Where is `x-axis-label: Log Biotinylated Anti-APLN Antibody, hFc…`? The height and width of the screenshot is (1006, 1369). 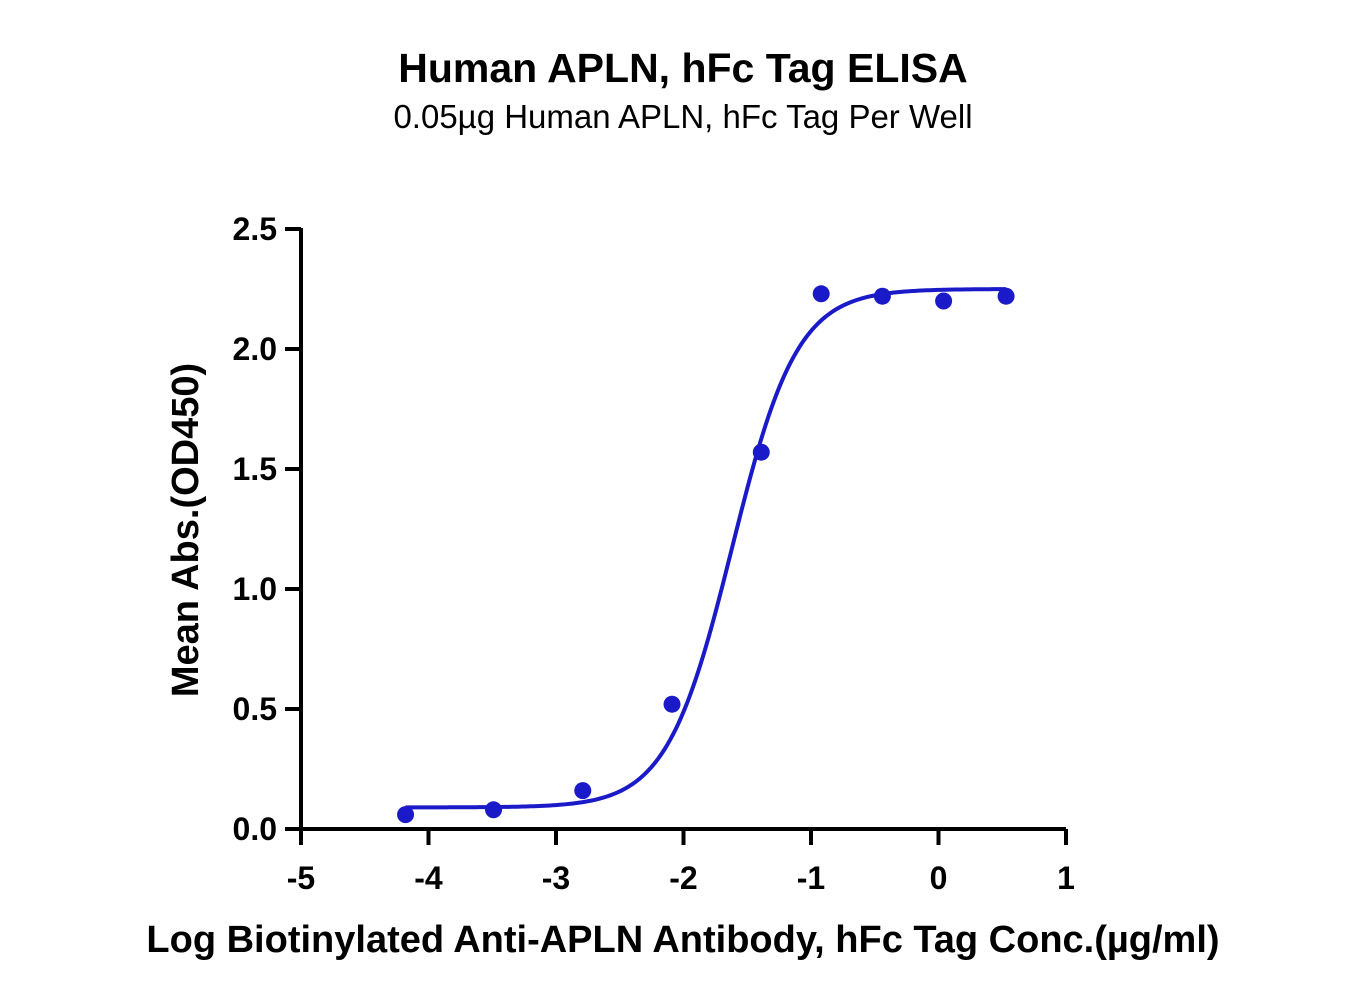
x-axis-label: Log Biotinylated Anti-APLN Antibody, hFc… is located at coordinates (682, 940).